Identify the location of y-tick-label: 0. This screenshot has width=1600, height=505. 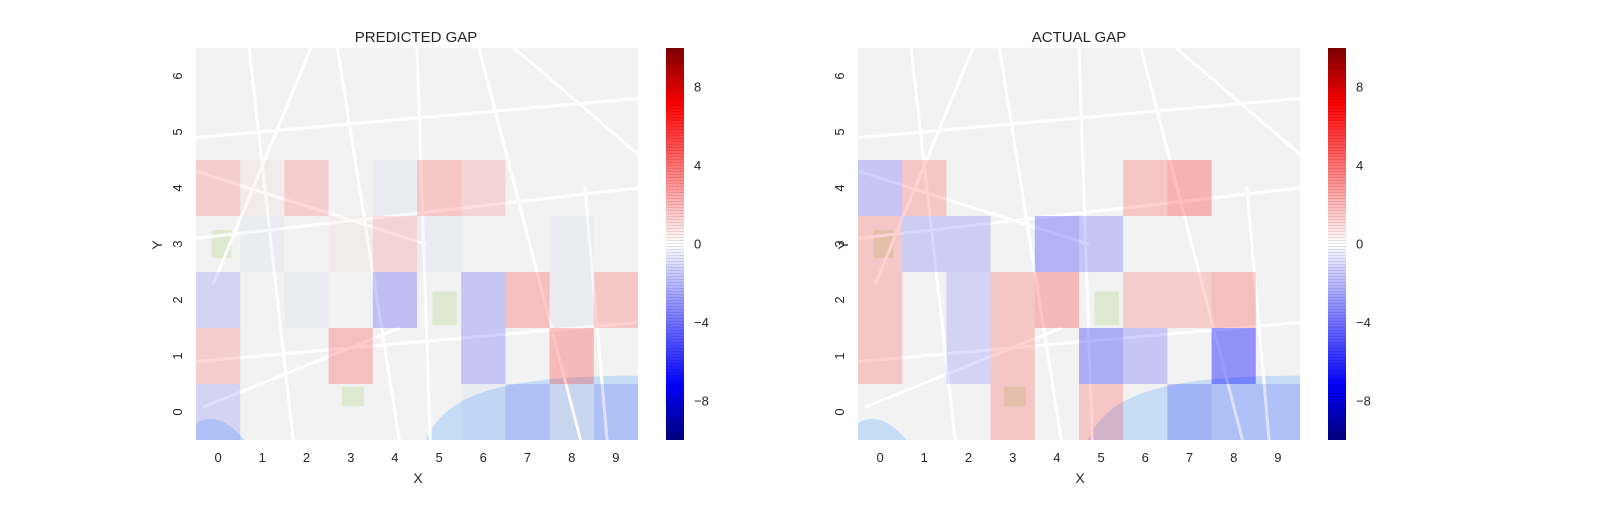
(177, 411).